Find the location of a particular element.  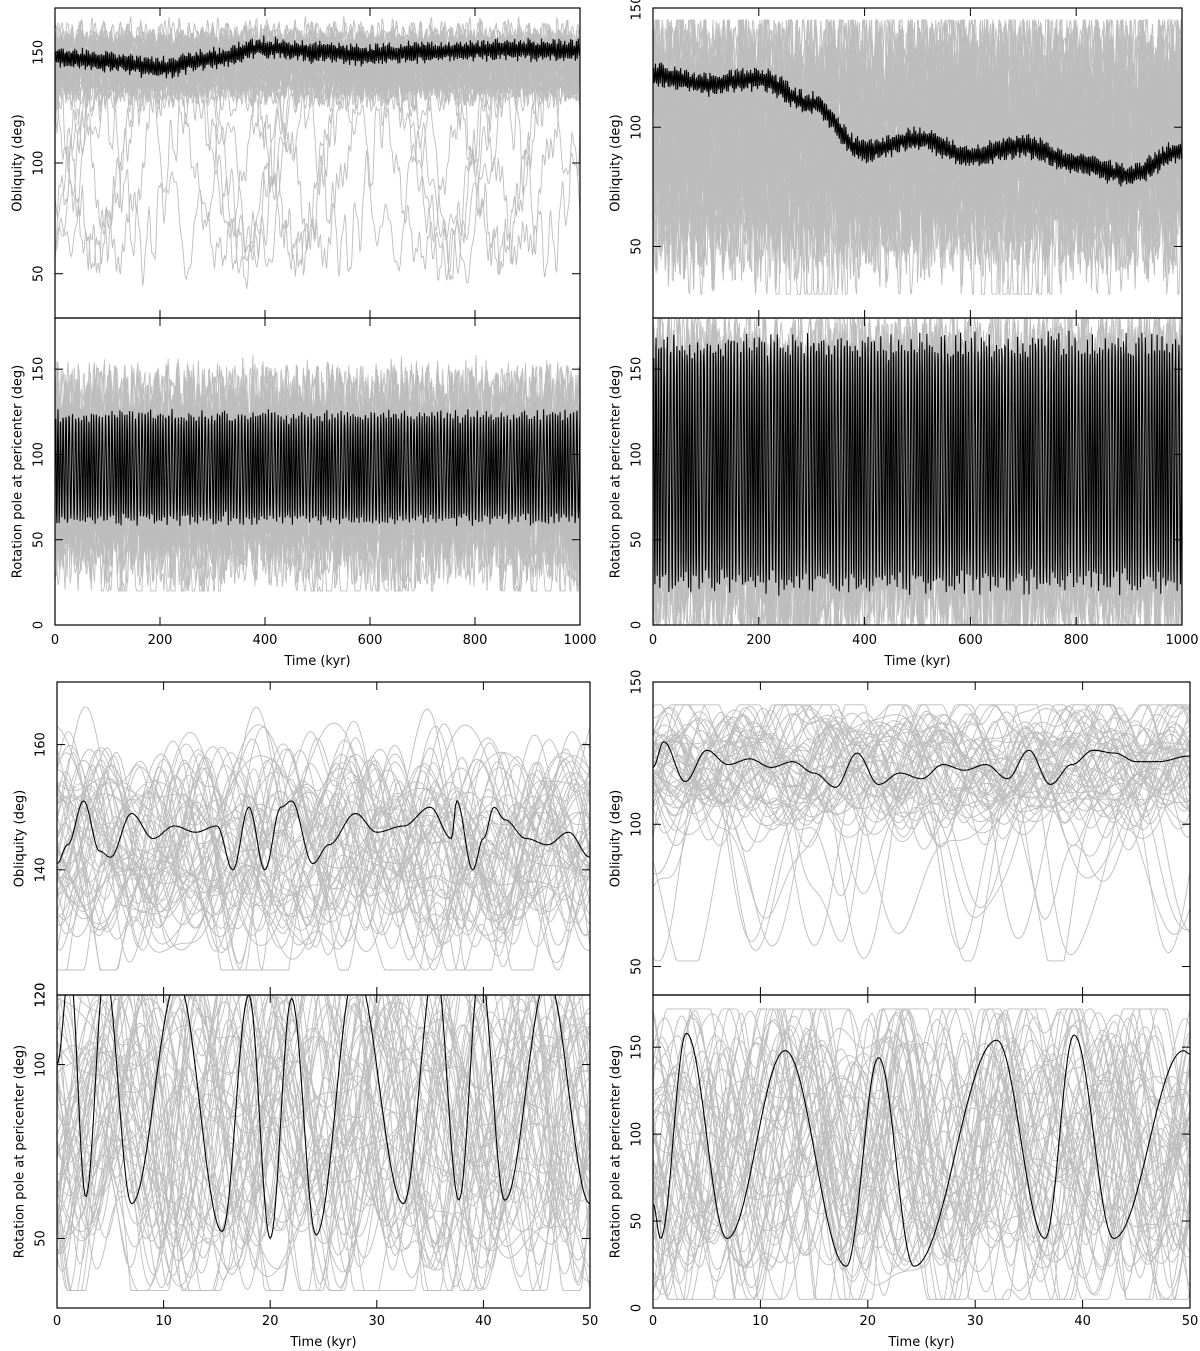

y-tick-label: 140 is located at coordinates (41, 869).